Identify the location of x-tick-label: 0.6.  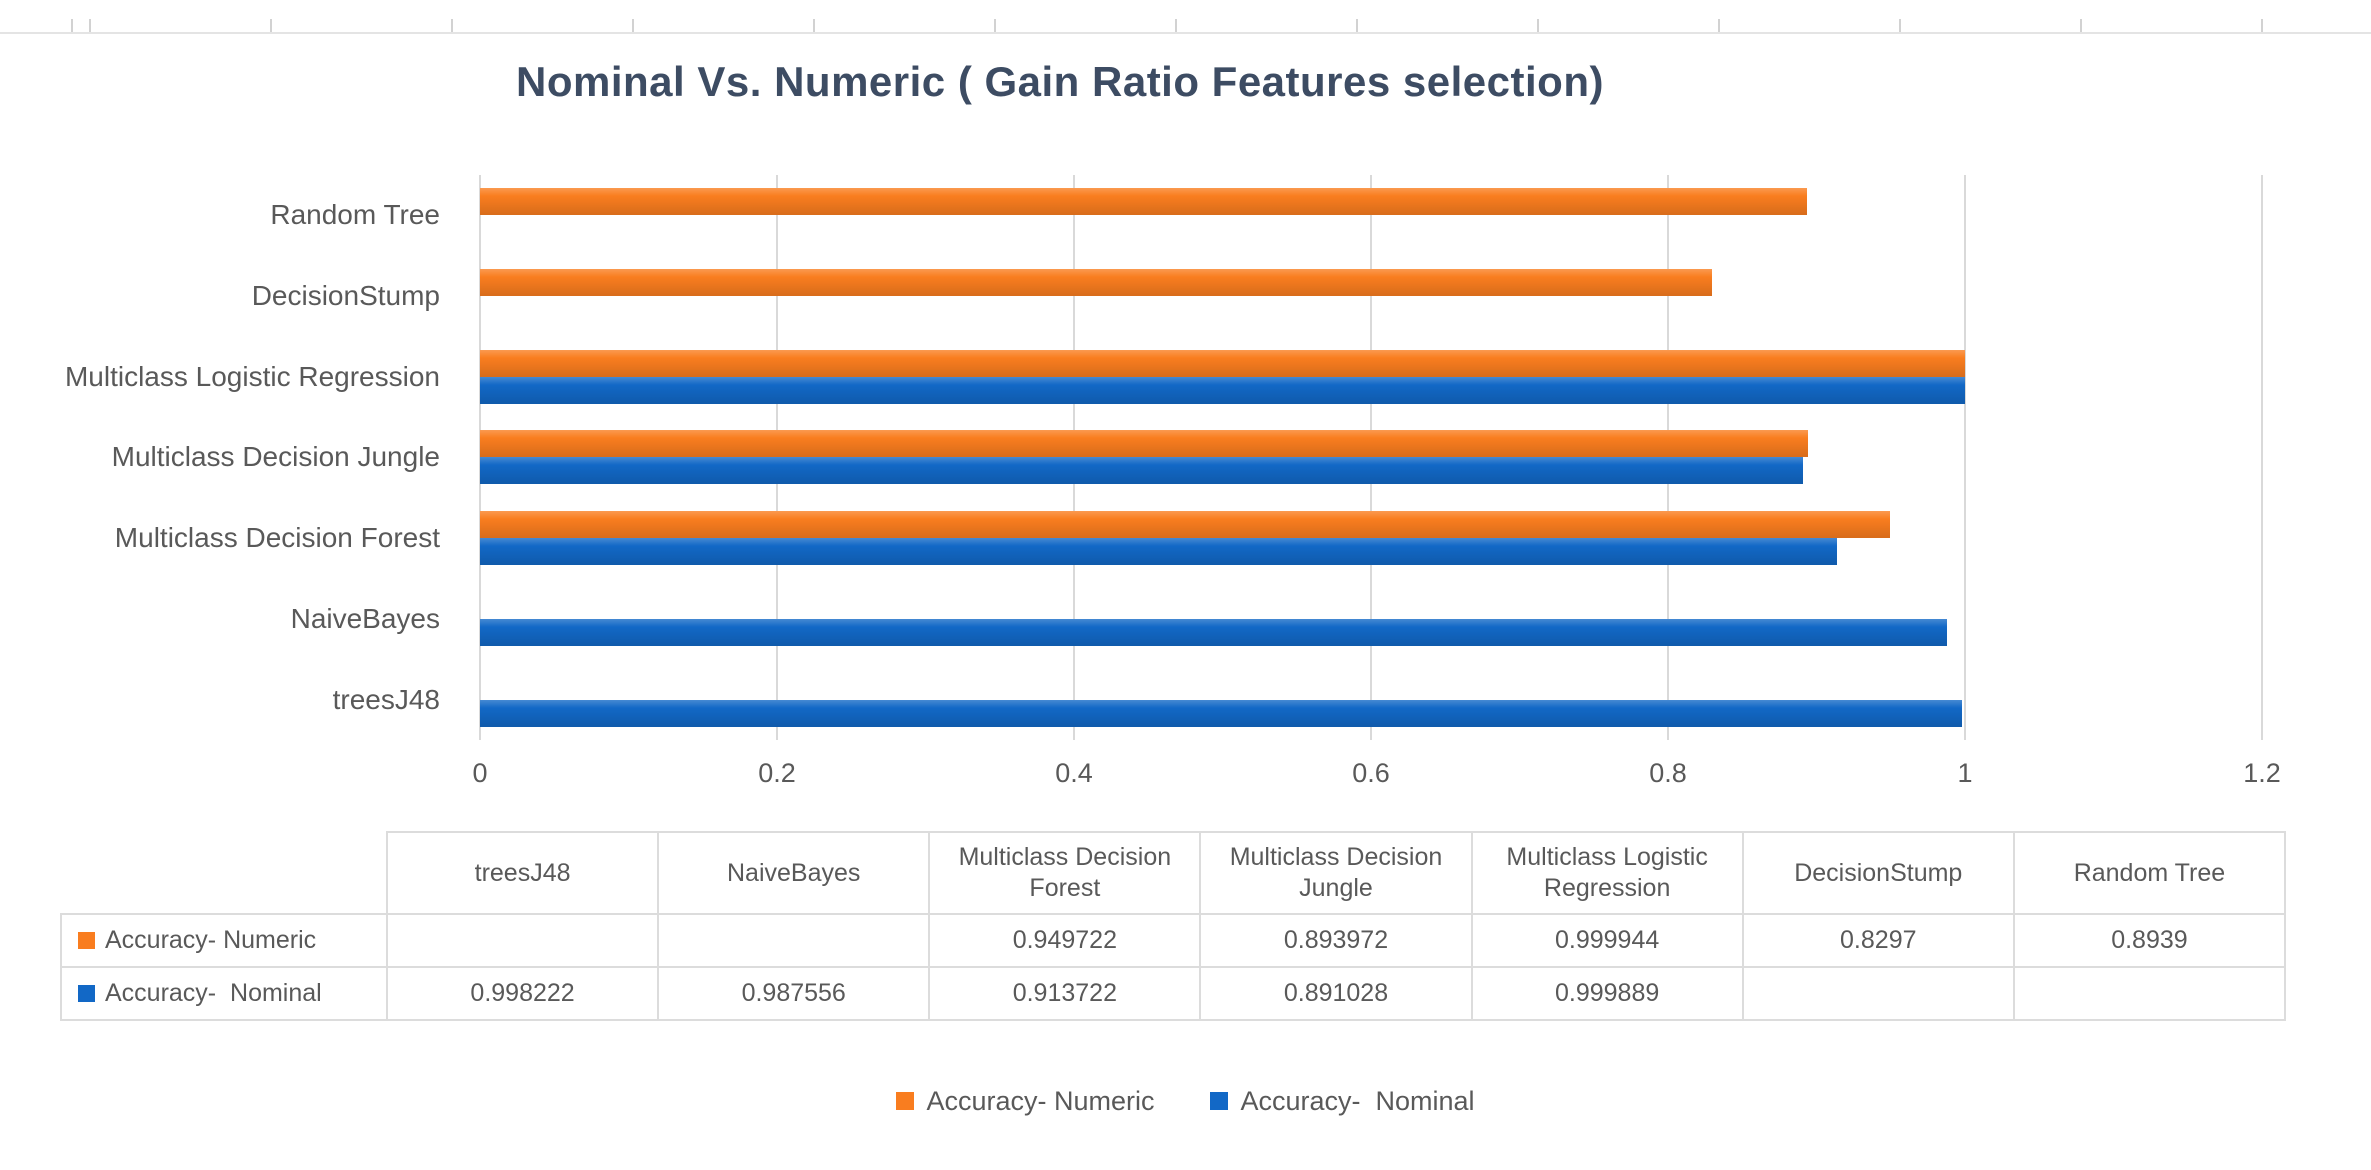
(1371, 773).